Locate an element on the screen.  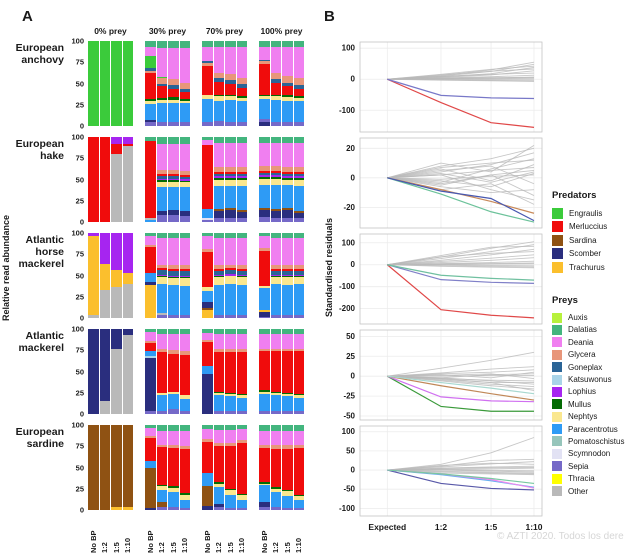
legend-item: Scymnodon is located at coordinates (592, 453).